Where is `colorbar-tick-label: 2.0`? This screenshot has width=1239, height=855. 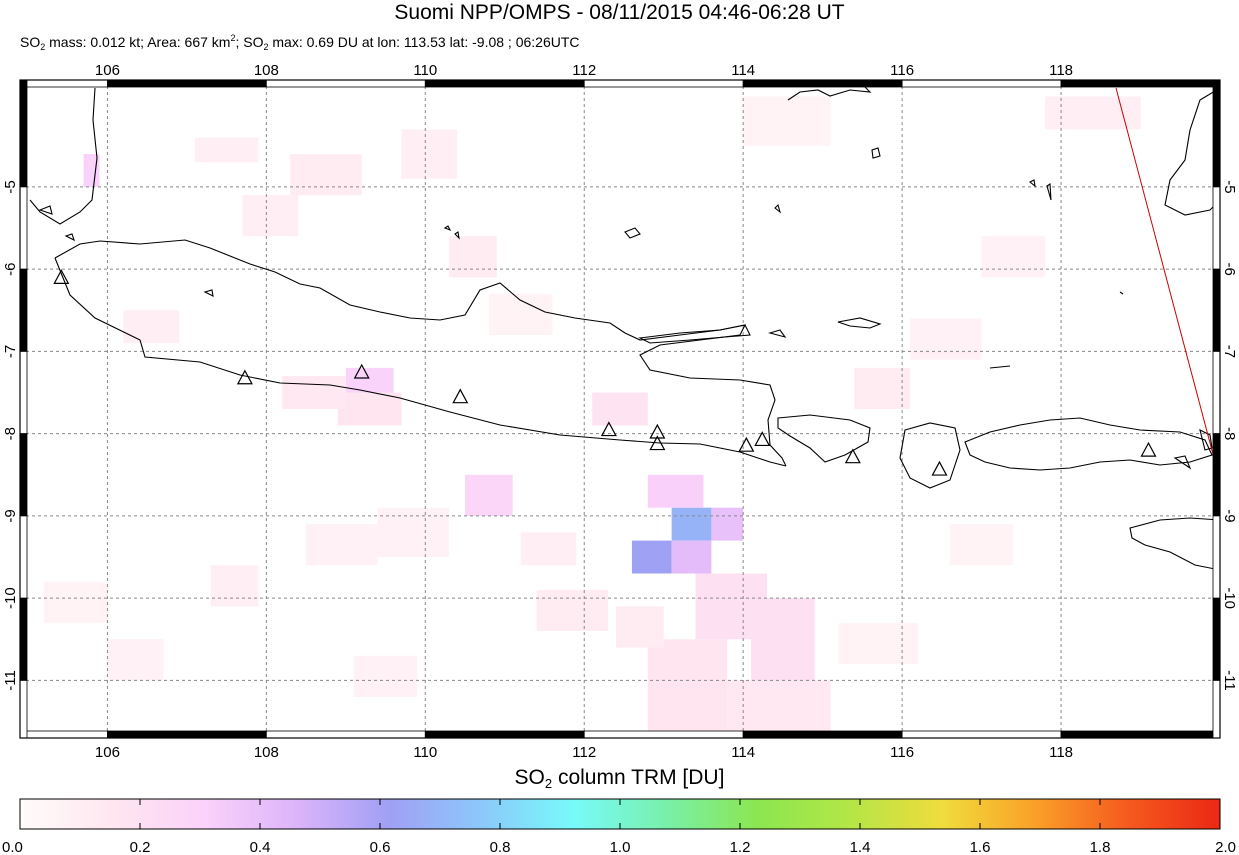 colorbar-tick-label: 2.0 is located at coordinates (1225, 847).